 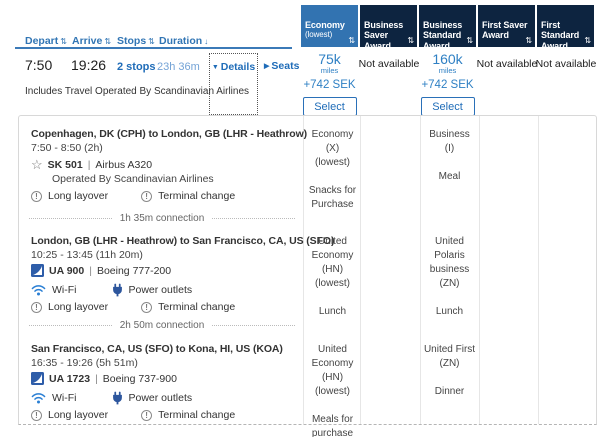 What do you see at coordinates (67, 270) in the screenshot?
I see `flight-number: UA 900` at bounding box center [67, 270].